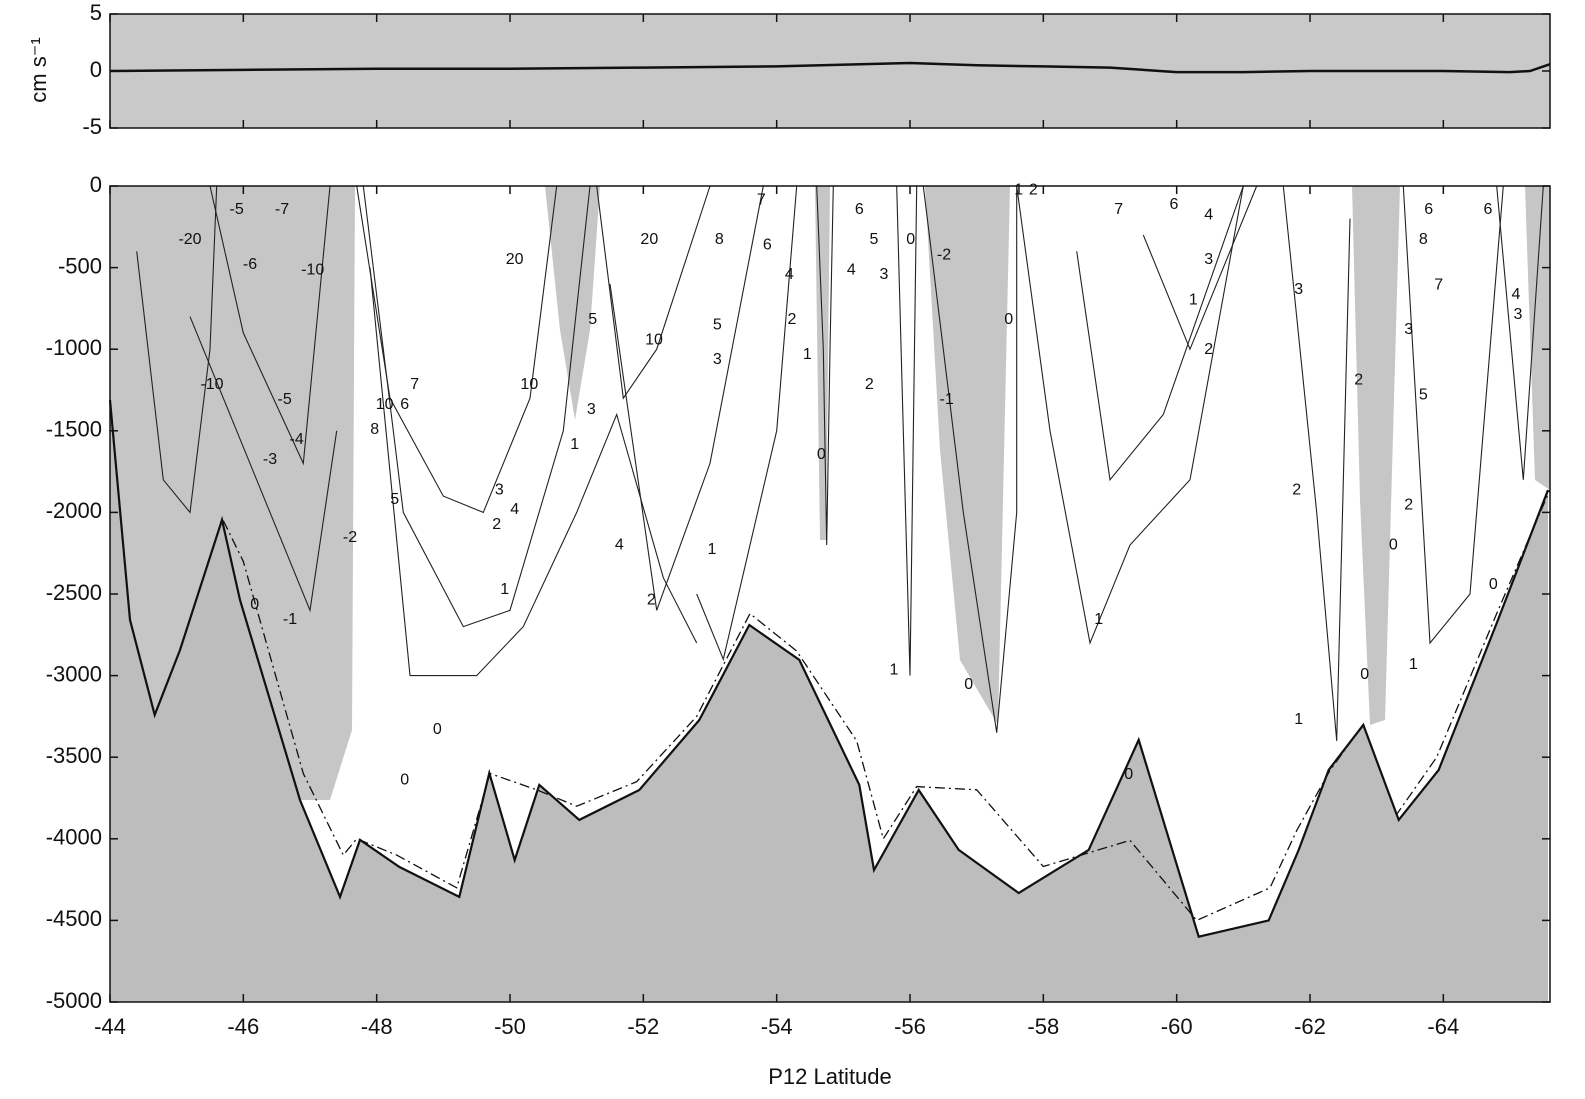 The image size is (1585, 1099). What do you see at coordinates (910, 1026) in the screenshot?
I see `x-tick-label: -56` at bounding box center [910, 1026].